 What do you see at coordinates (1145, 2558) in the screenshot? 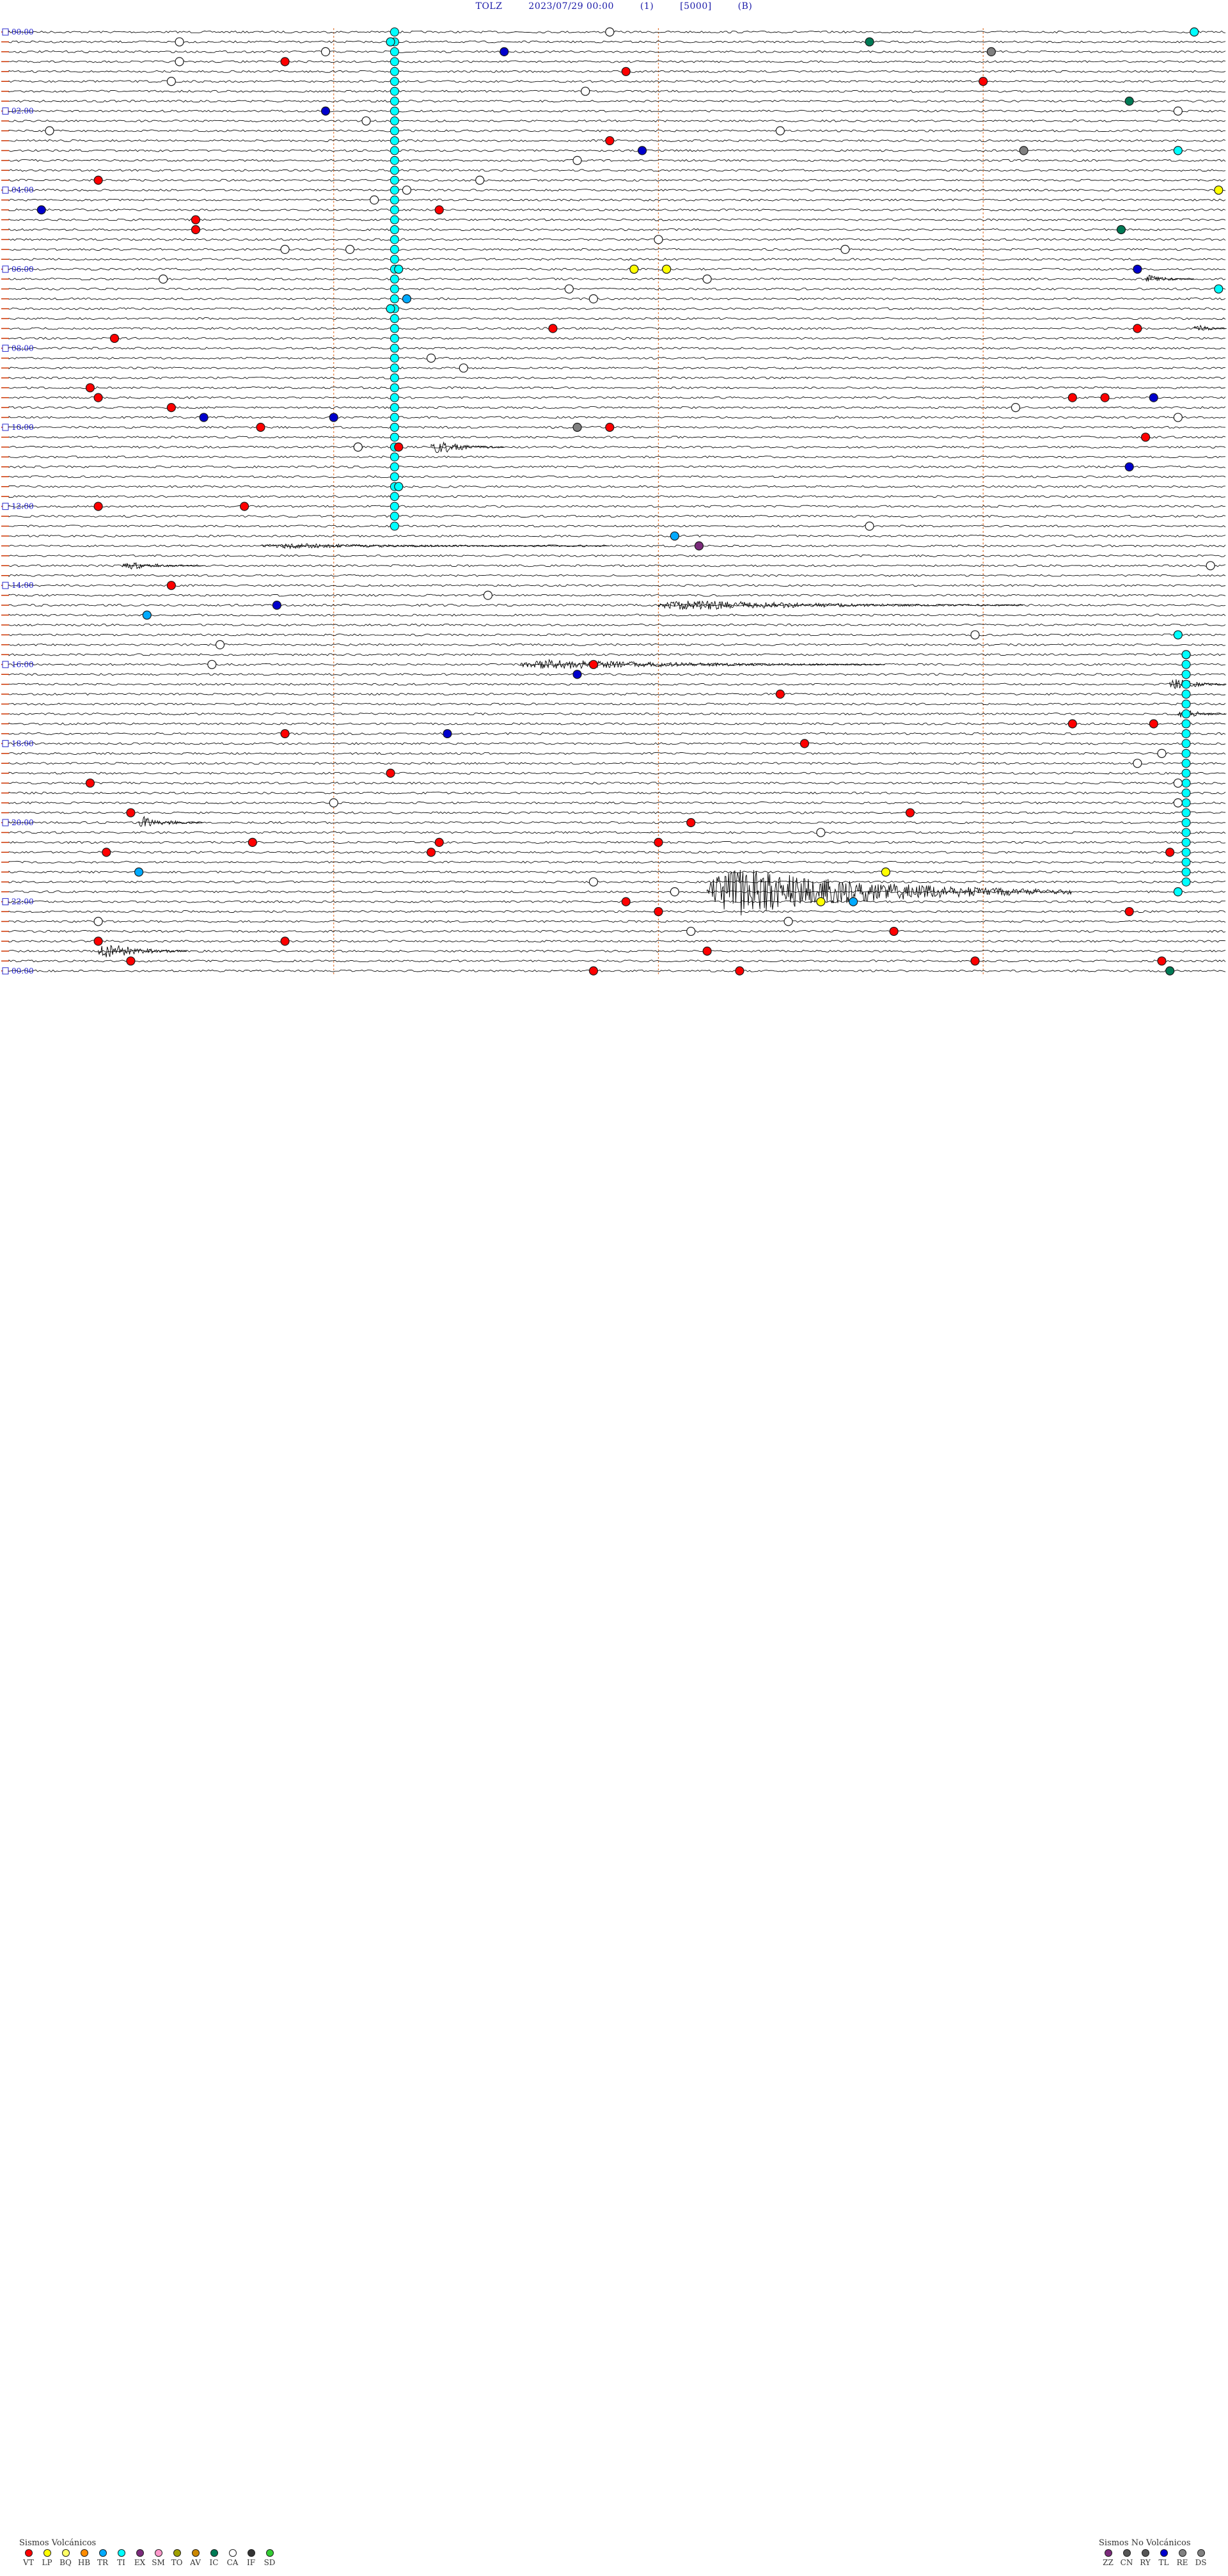
I see `legend-item-ry: RY` at bounding box center [1145, 2558].